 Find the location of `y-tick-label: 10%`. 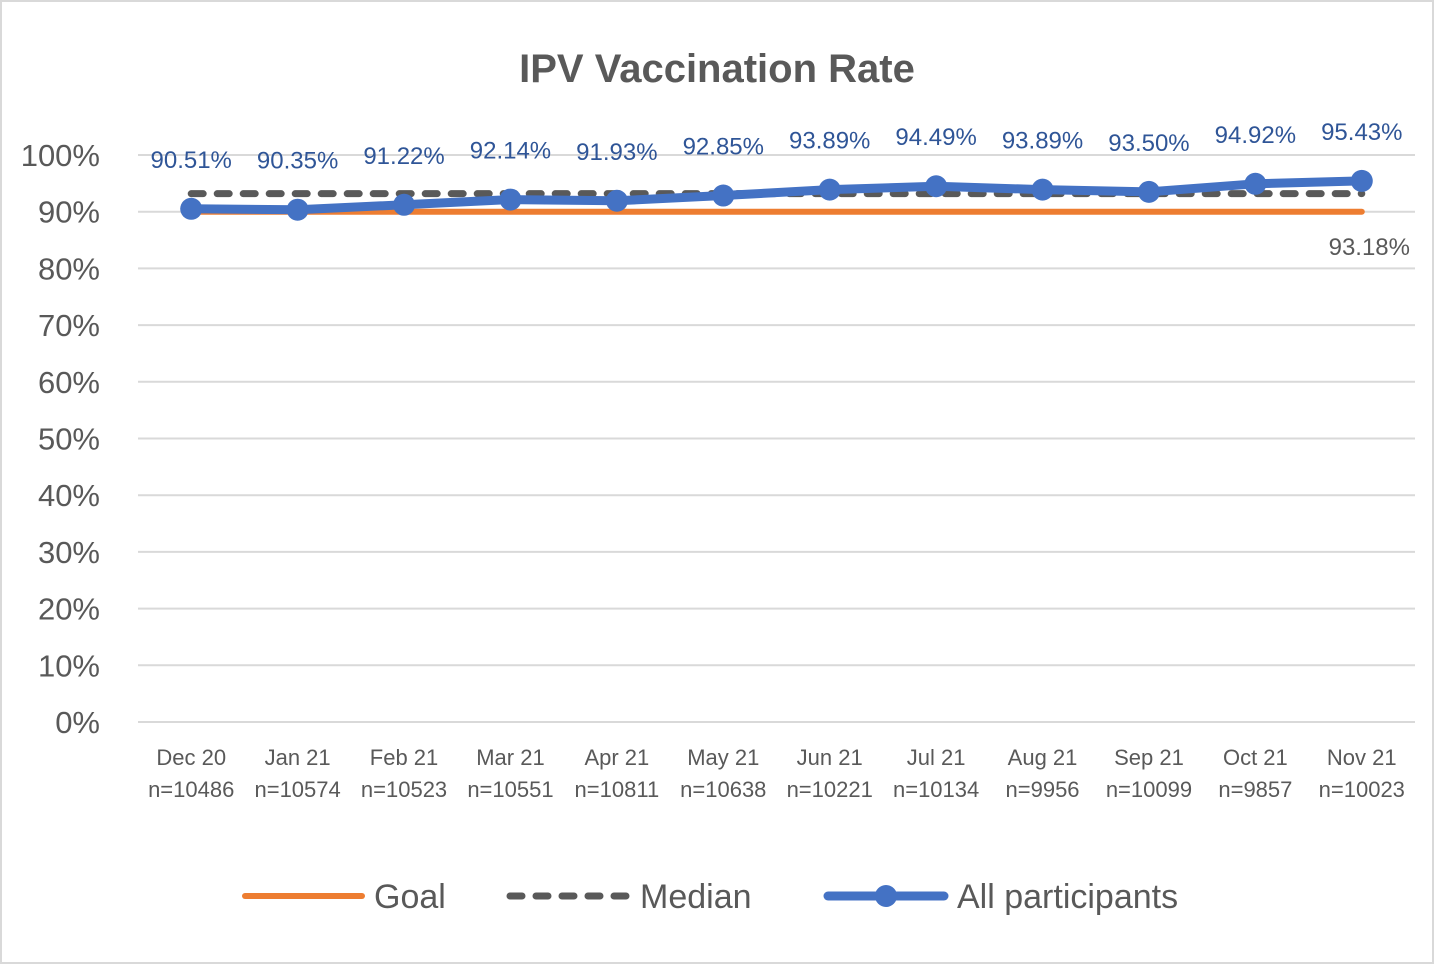

y-tick-label: 10% is located at coordinates (69, 665).